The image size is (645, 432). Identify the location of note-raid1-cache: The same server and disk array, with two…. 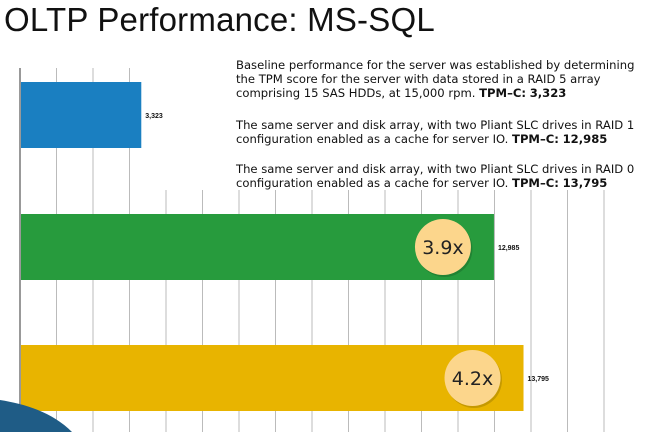
(438, 132).